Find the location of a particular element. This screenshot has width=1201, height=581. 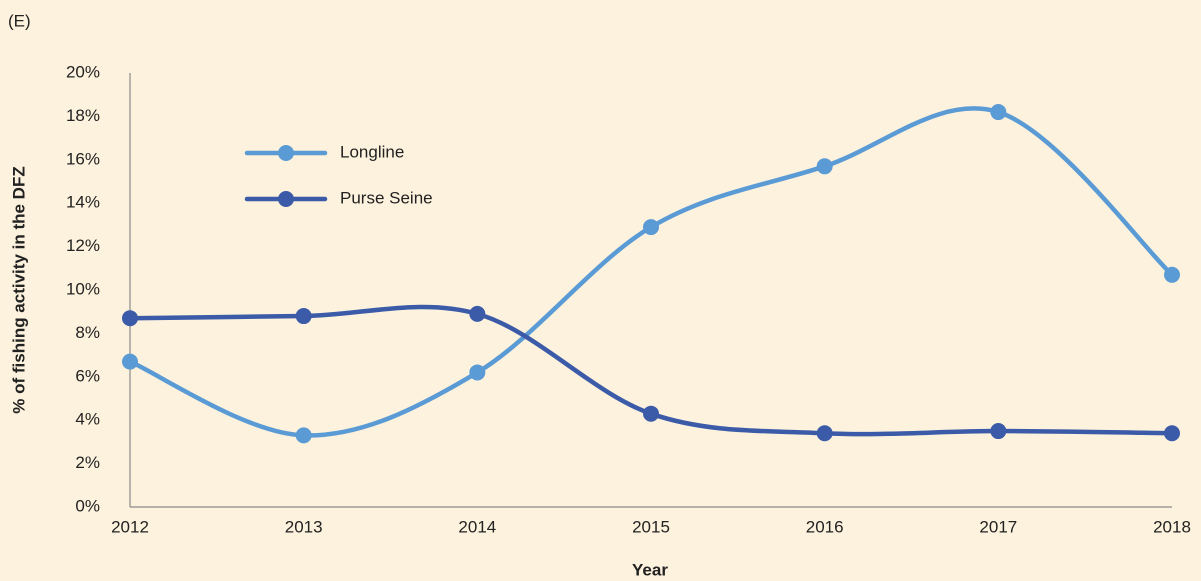

y-tick-label: 14% is located at coordinates (83, 202).